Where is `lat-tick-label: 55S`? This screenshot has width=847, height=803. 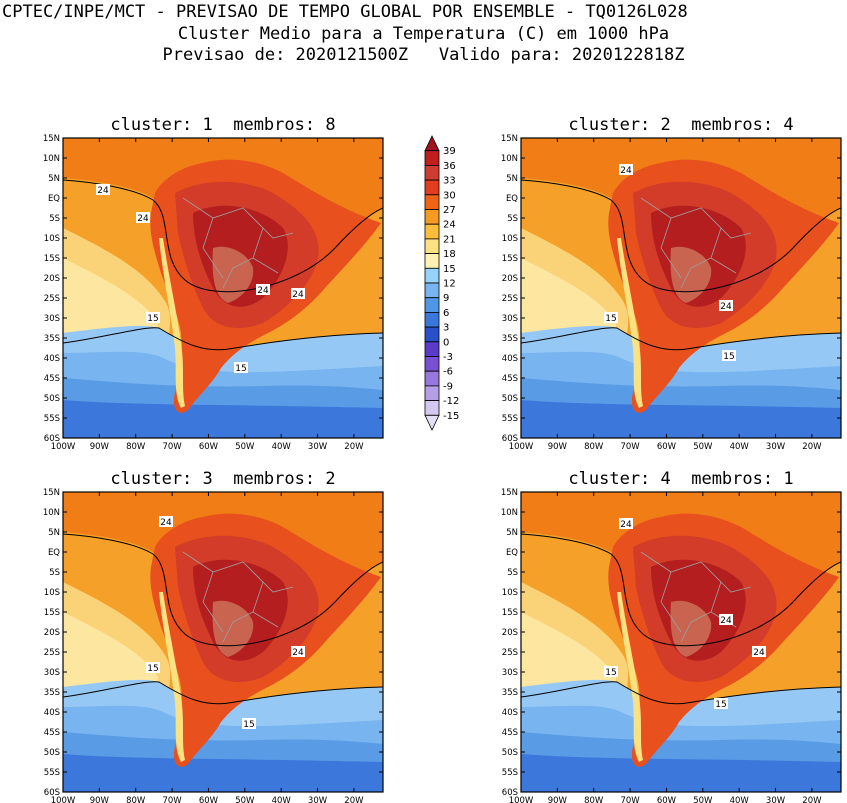 lat-tick-label: 55S is located at coordinates (52, 419).